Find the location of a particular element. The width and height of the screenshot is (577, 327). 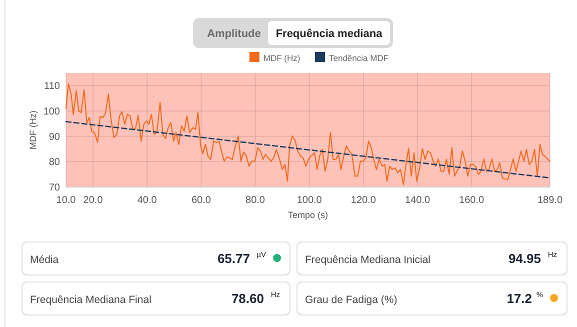

x-tick-label: 80.0 is located at coordinates (256, 200).